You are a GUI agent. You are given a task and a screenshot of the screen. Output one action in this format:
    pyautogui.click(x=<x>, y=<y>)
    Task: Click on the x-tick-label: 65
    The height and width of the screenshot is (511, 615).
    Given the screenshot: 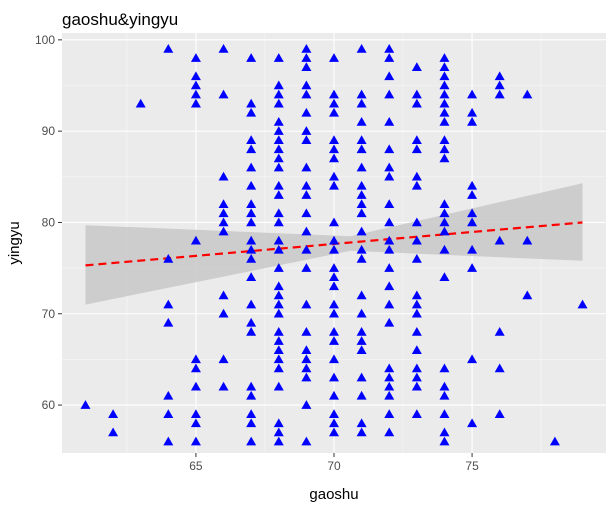 What is the action you would take?
    pyautogui.click(x=196, y=466)
    